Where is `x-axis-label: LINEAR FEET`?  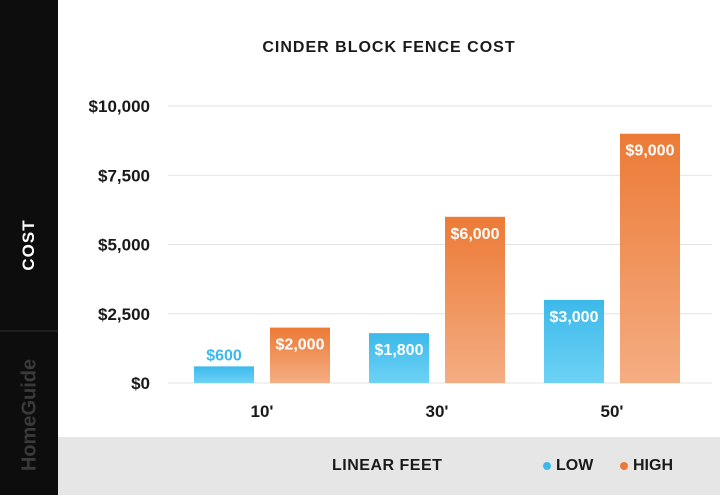 x-axis-label: LINEAR FEET is located at coordinates (387, 465).